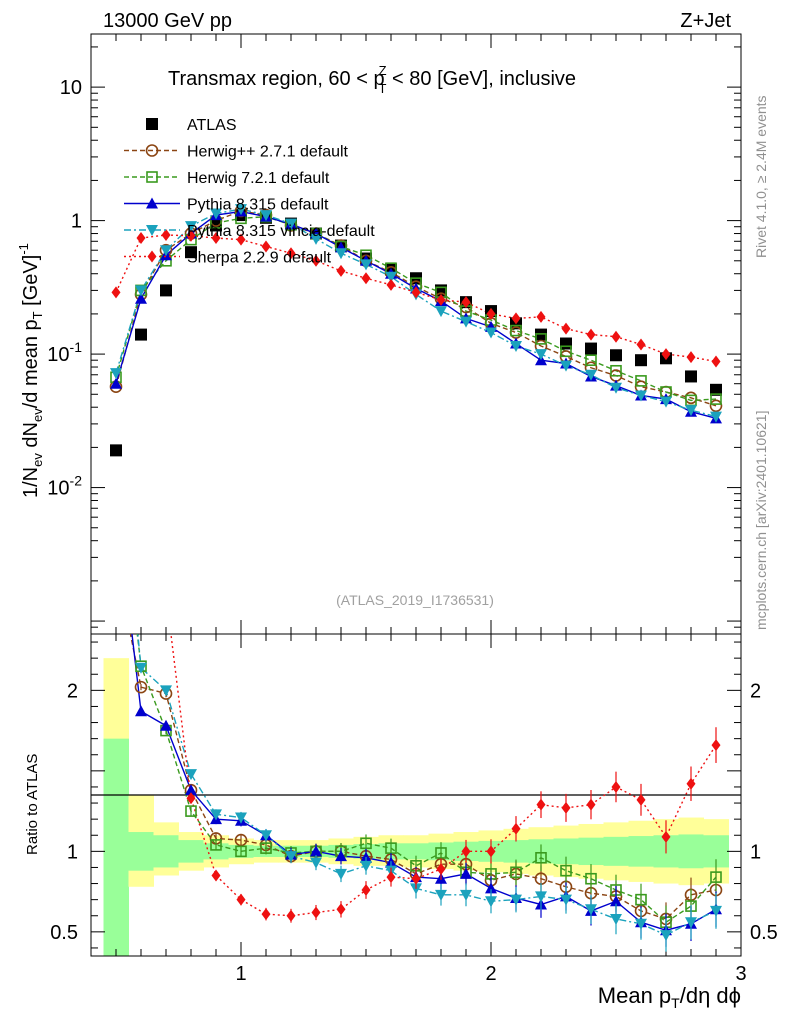 This screenshot has width=786, height=1024. Describe the element at coordinates (258, 205) in the screenshot. I see `legend-label-pythia-8-315-default: Pythia 8.315 default` at that location.